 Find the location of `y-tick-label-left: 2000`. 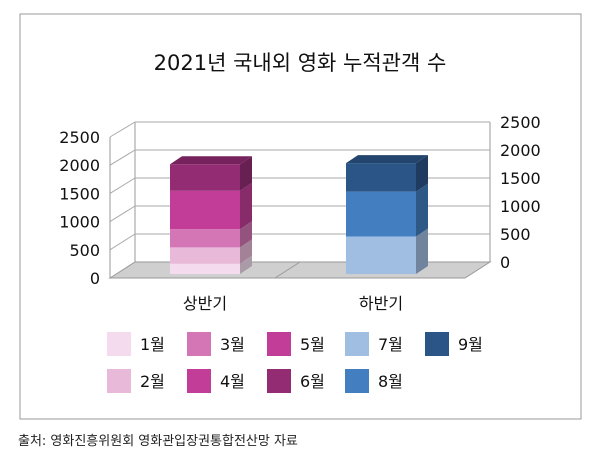

y-tick-label-left: 2000 is located at coordinates (79, 165).